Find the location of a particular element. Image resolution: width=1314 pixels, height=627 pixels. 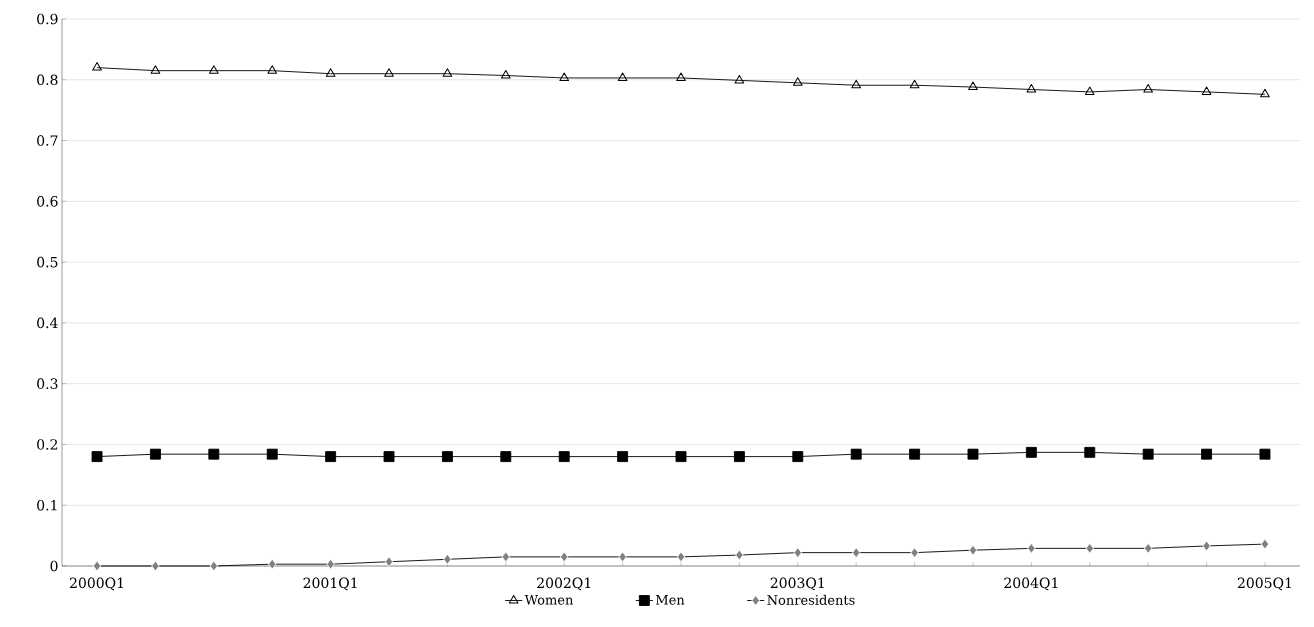

y-tick-label: 0.2 is located at coordinates (47, 444).